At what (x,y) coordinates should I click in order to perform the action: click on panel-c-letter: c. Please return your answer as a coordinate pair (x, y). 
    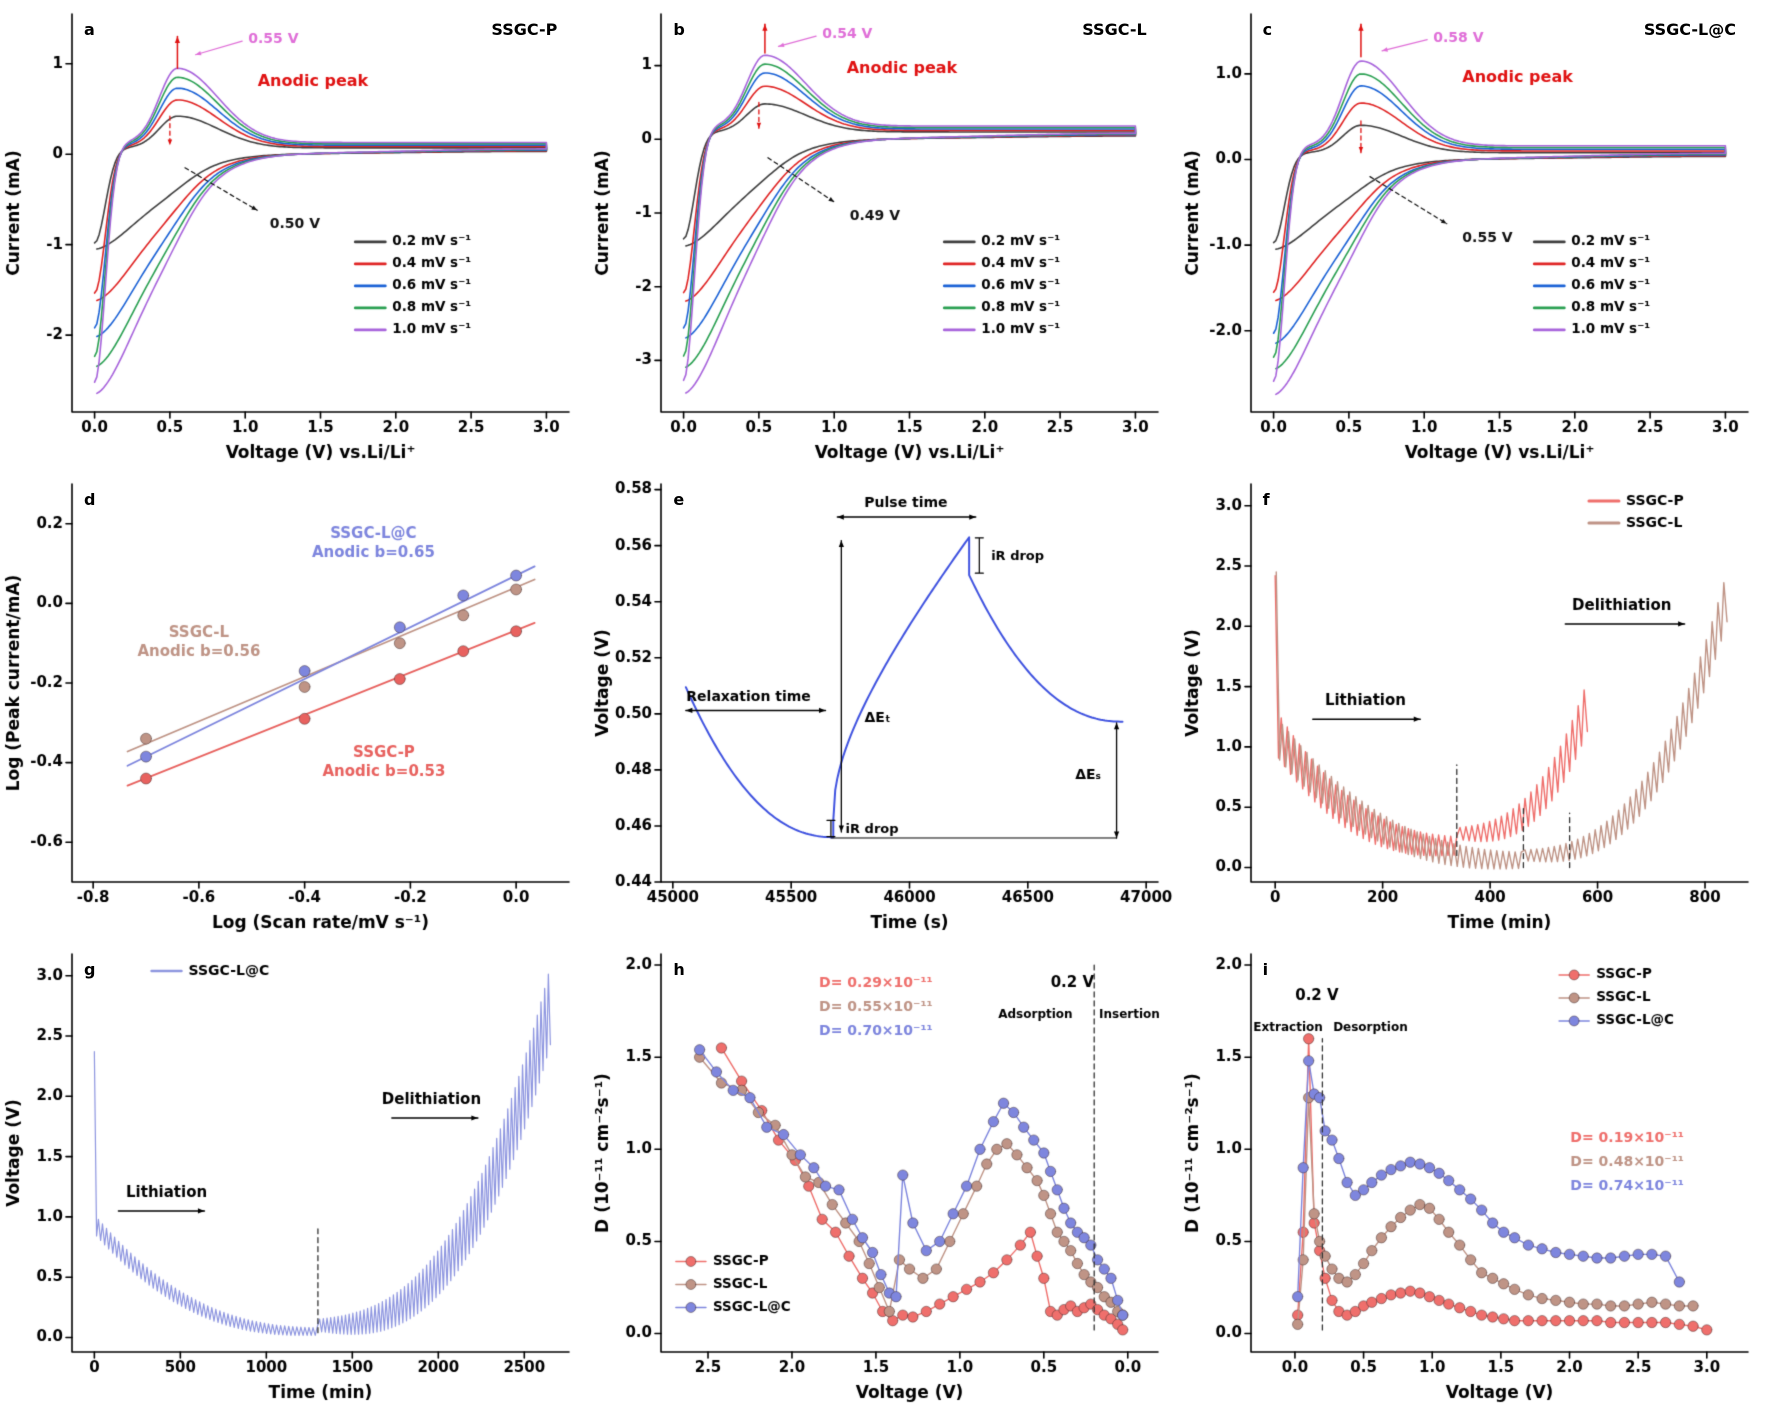
    Looking at the image, I should click on (1267, 29).